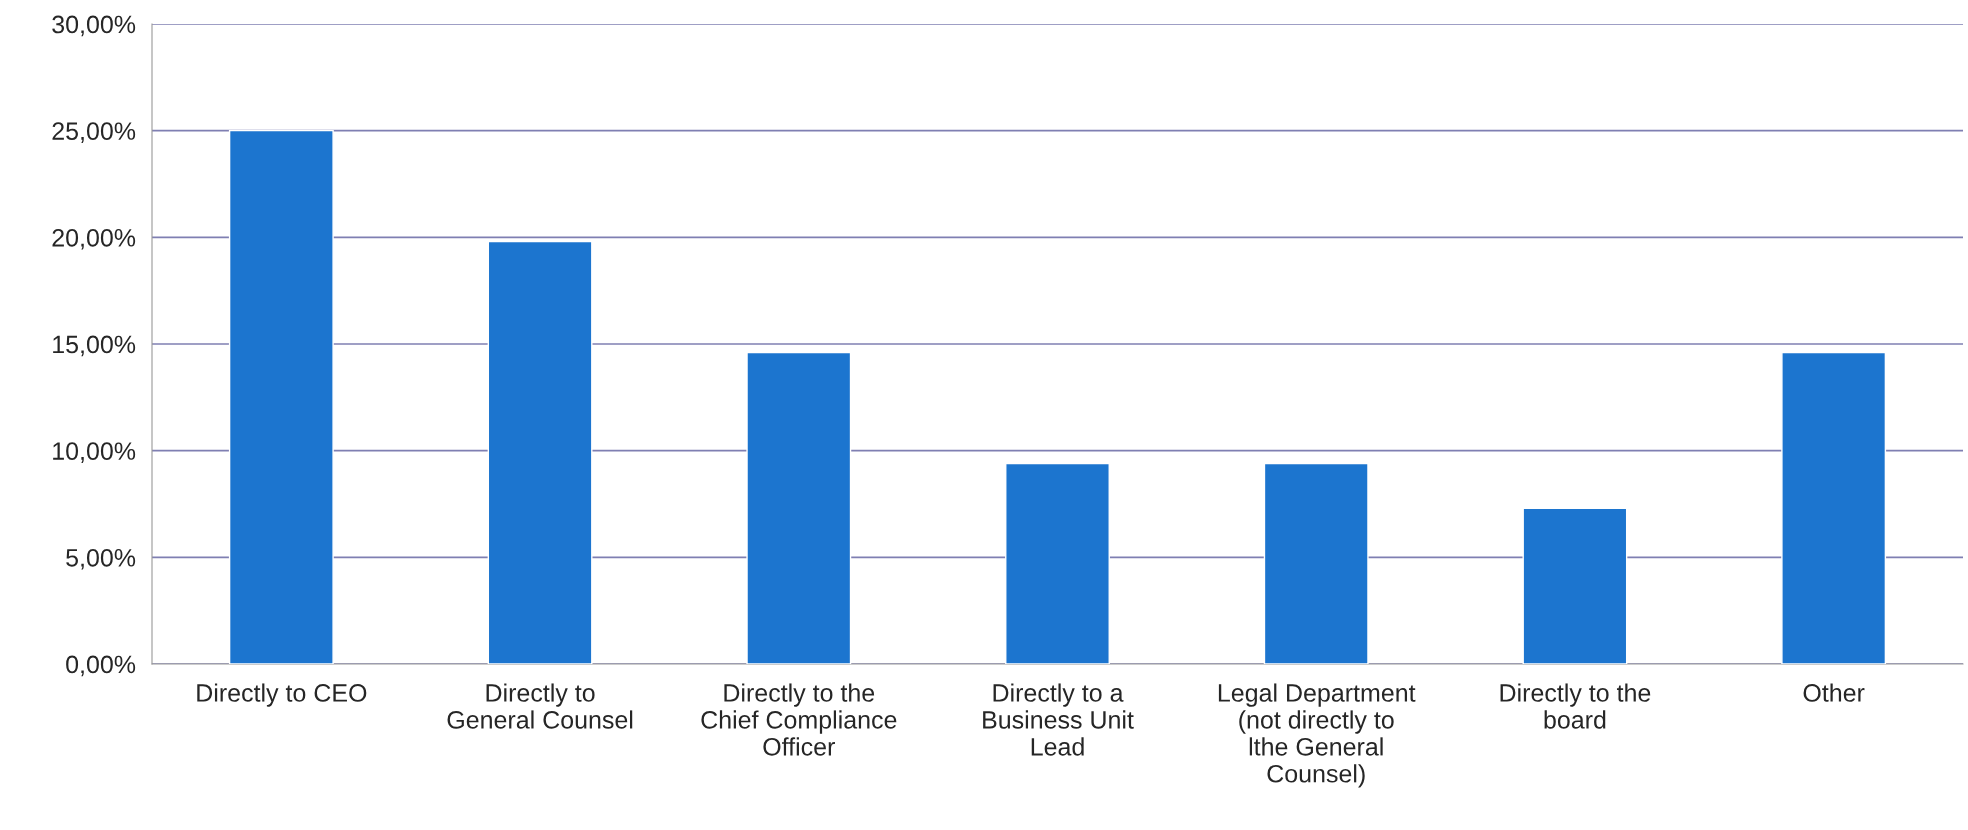 The width and height of the screenshot is (1968, 830). What do you see at coordinates (94, 239) in the screenshot?
I see `y-tick-label: 20,00%` at bounding box center [94, 239].